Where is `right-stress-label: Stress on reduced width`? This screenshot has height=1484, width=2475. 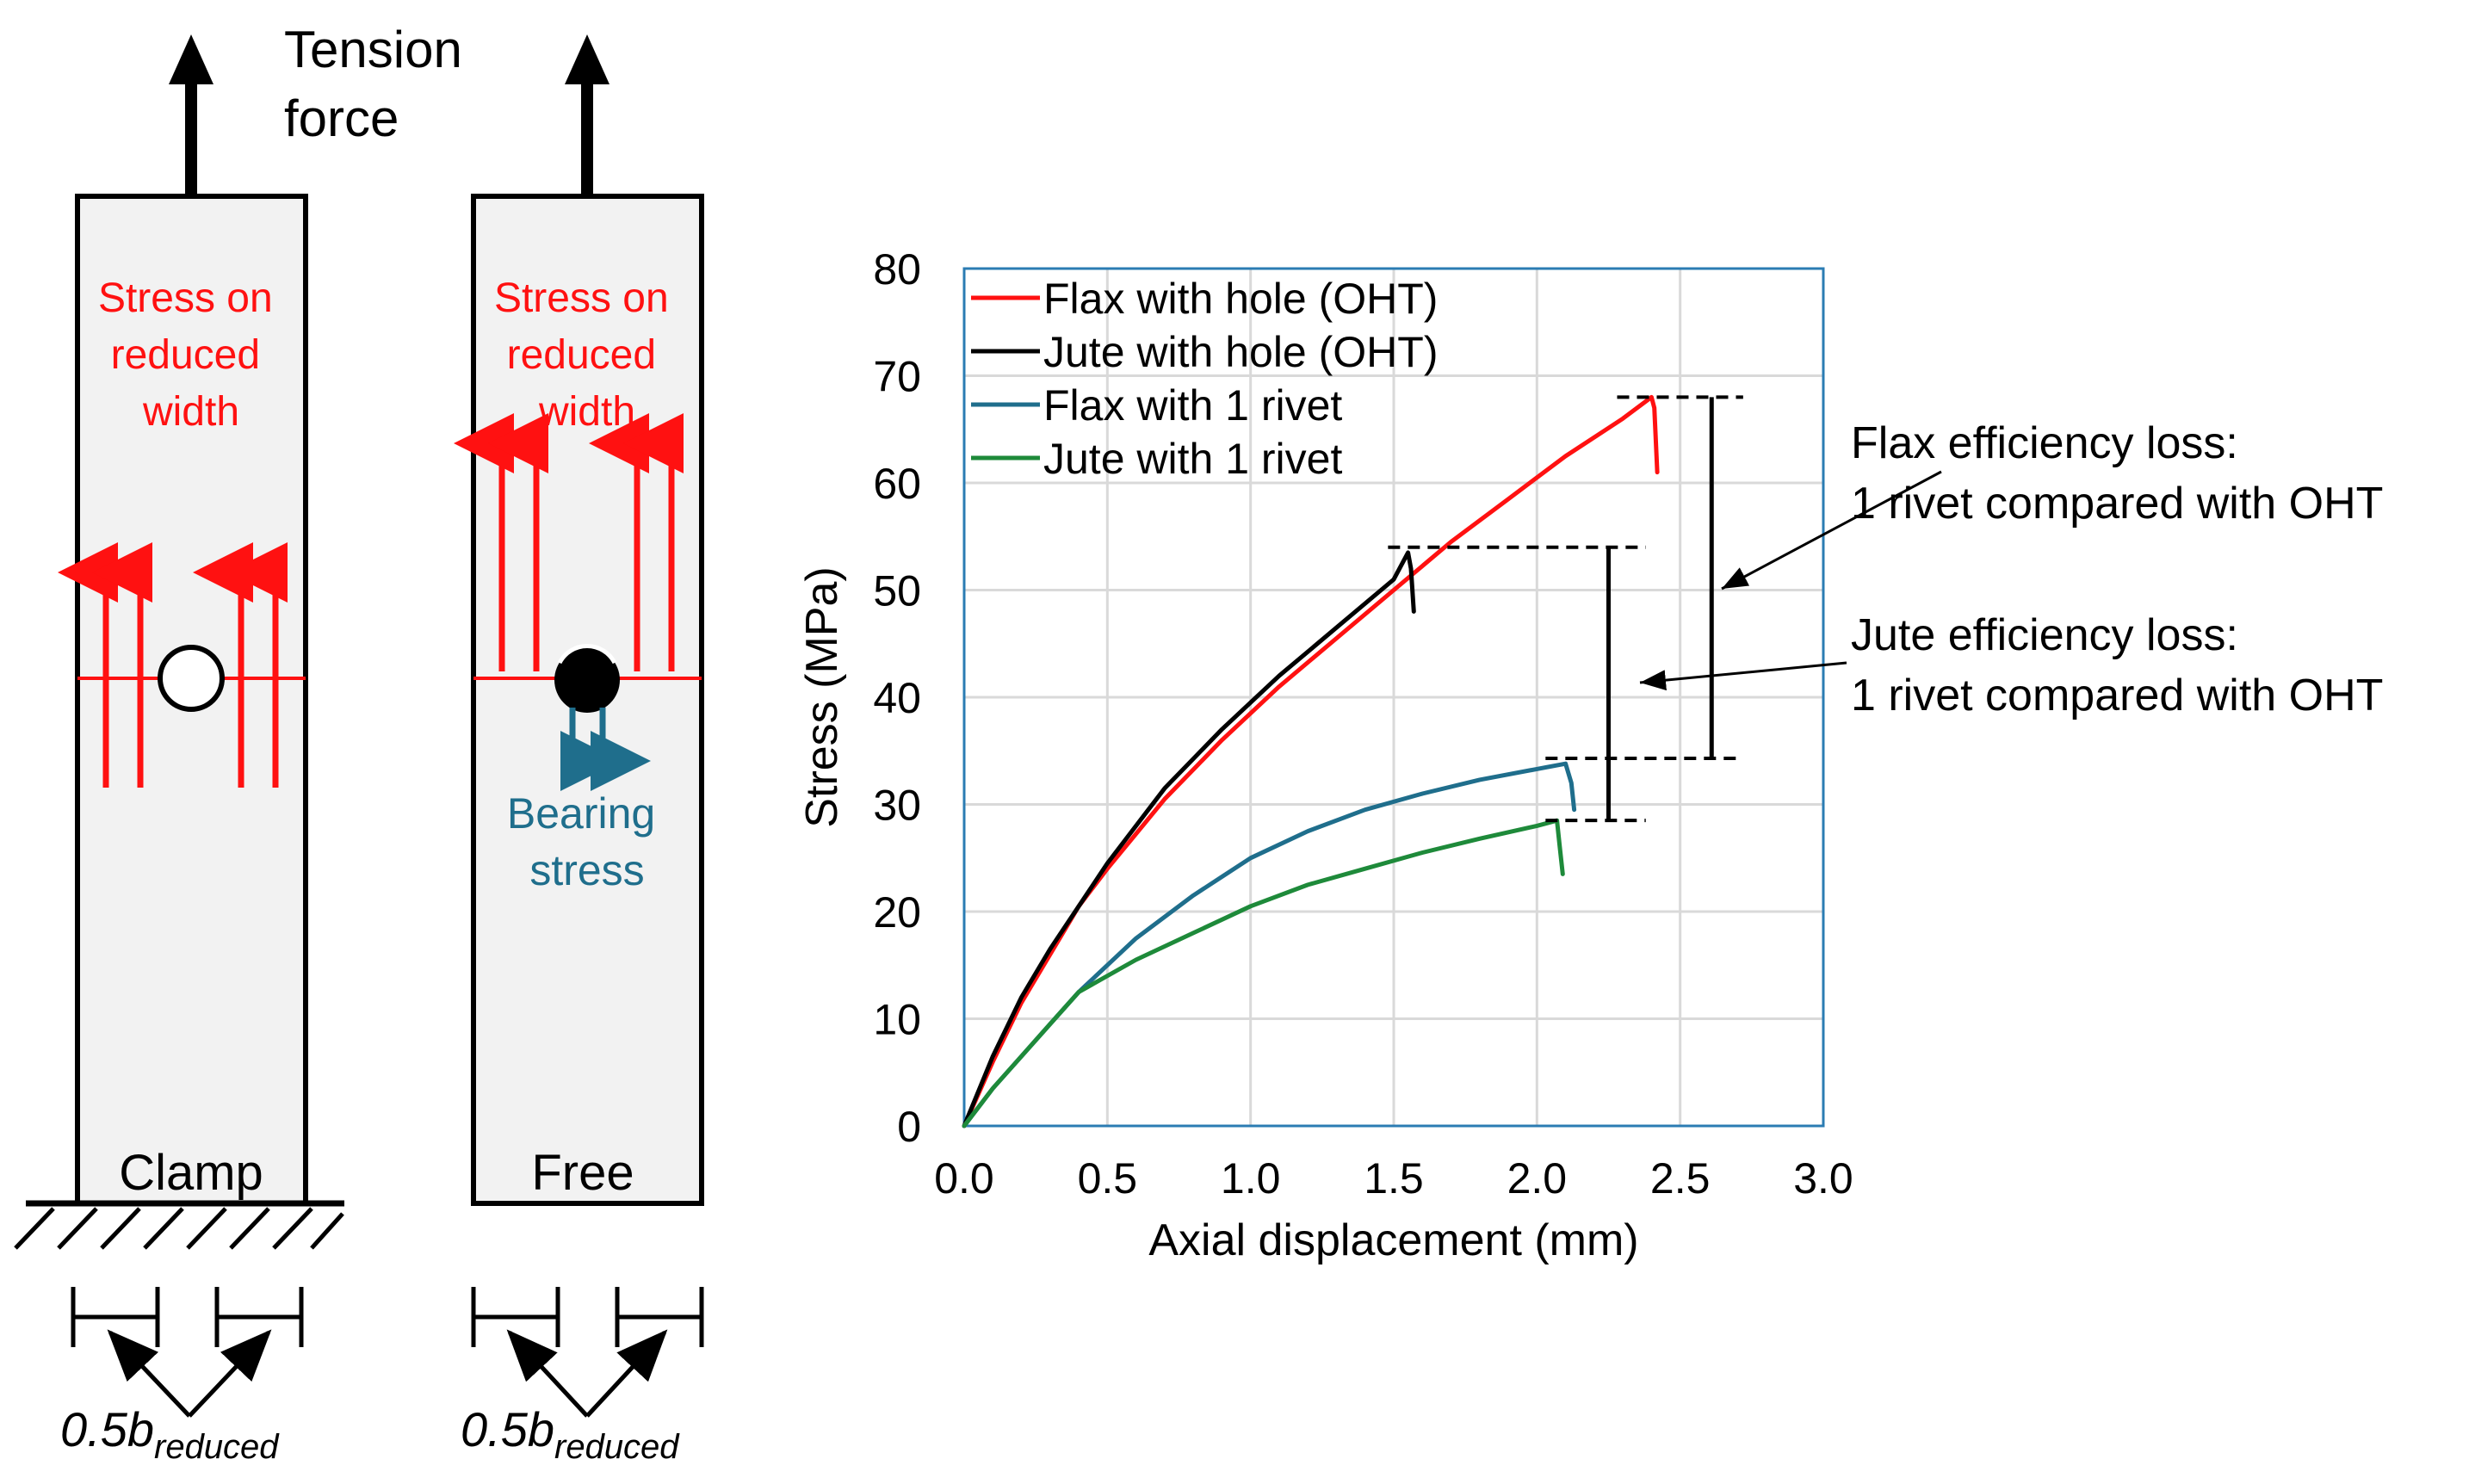 right-stress-label: Stress on reduced width is located at coordinates (587, 355).